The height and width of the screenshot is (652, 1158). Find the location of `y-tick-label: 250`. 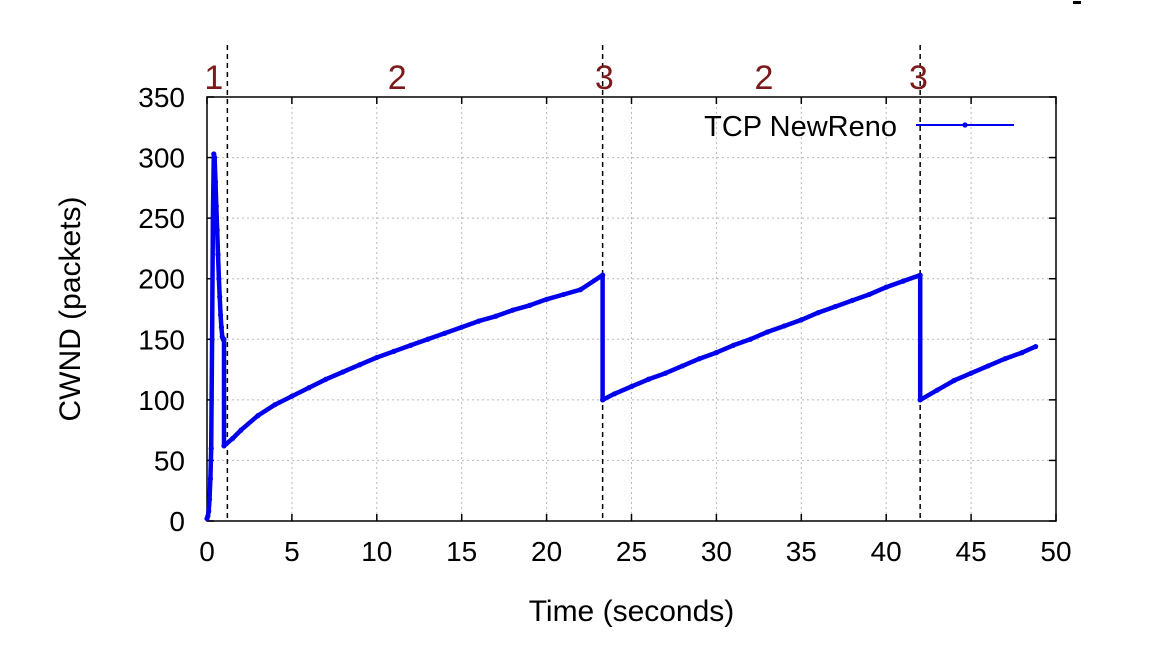

y-tick-label: 250 is located at coordinates (161, 218).